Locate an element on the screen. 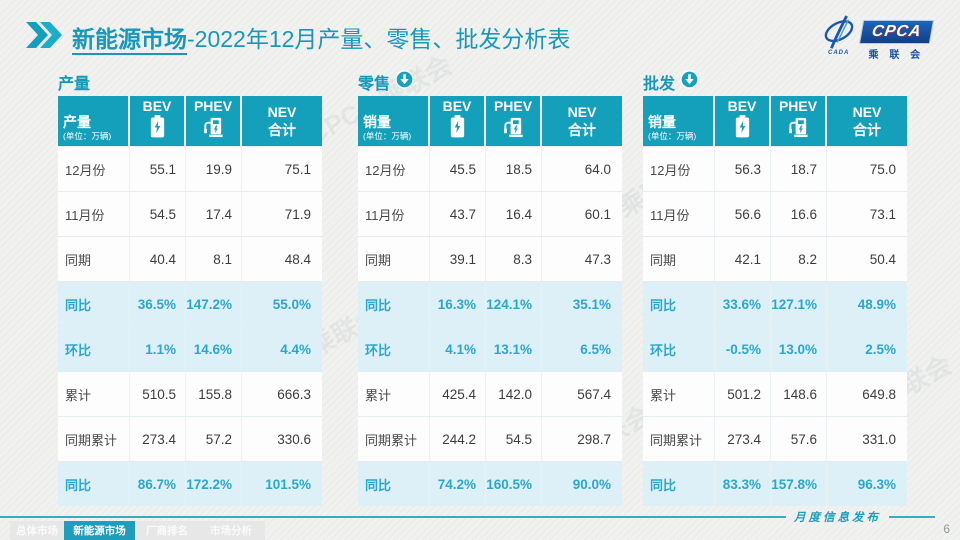  cell-value: 13.1% is located at coordinates (514, 349).